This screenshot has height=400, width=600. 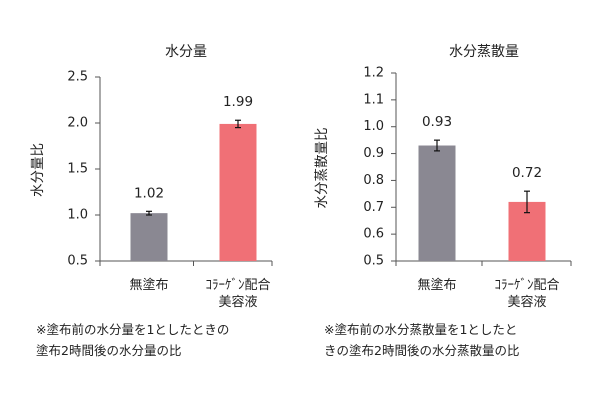 What do you see at coordinates (238, 102) in the screenshot?
I see `chart1-value-label-2: 1.99` at bounding box center [238, 102].